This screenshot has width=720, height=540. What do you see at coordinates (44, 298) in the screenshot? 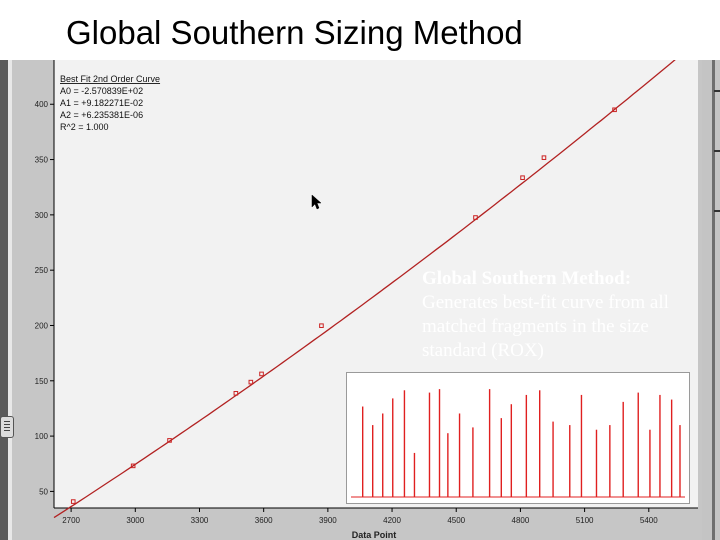
I see `y-axis-ticks: 50 100 150 200 250 300 350 400` at bounding box center [44, 298].